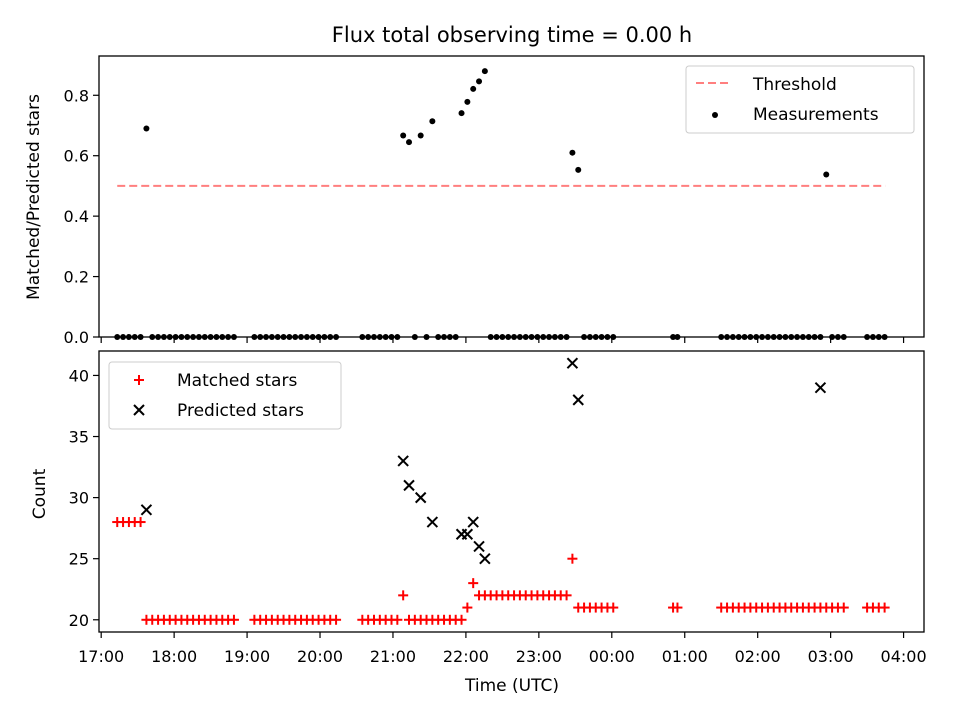 Image resolution: width=960 pixels, height=720 pixels. Describe the element at coordinates (79, 498) in the screenshot. I see `bottom-y-tick-label: 30` at that location.